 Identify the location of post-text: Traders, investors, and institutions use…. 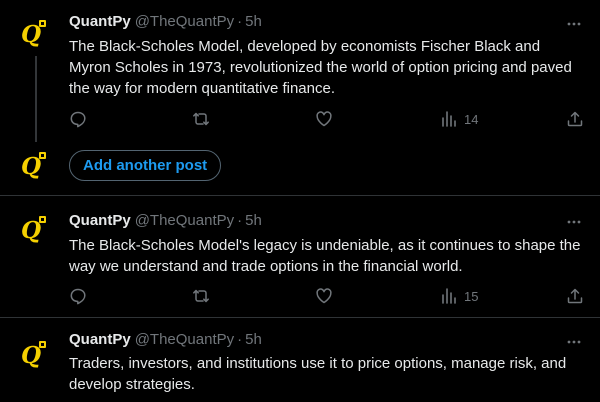
(318, 374).